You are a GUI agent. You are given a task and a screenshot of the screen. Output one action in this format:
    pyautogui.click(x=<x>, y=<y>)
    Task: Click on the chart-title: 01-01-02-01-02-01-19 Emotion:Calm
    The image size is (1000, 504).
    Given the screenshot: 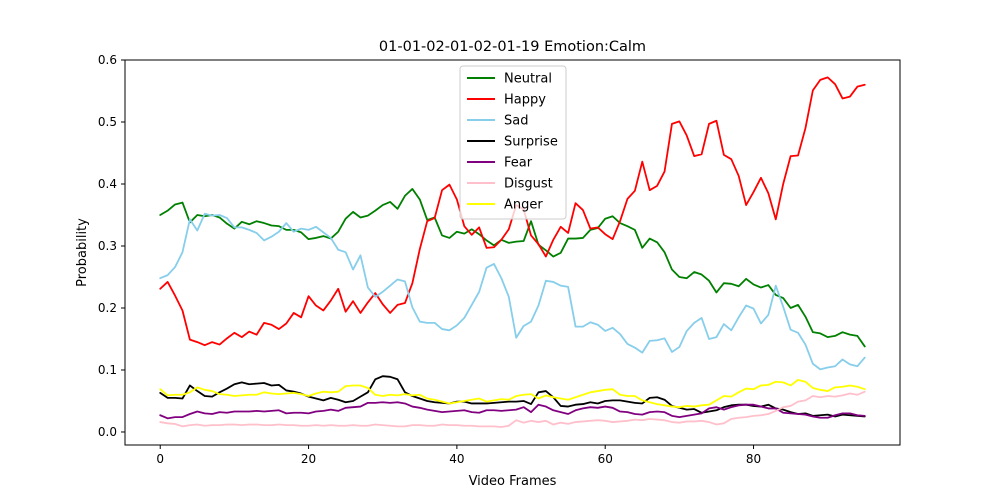 What is the action you would take?
    pyautogui.click(x=512, y=47)
    